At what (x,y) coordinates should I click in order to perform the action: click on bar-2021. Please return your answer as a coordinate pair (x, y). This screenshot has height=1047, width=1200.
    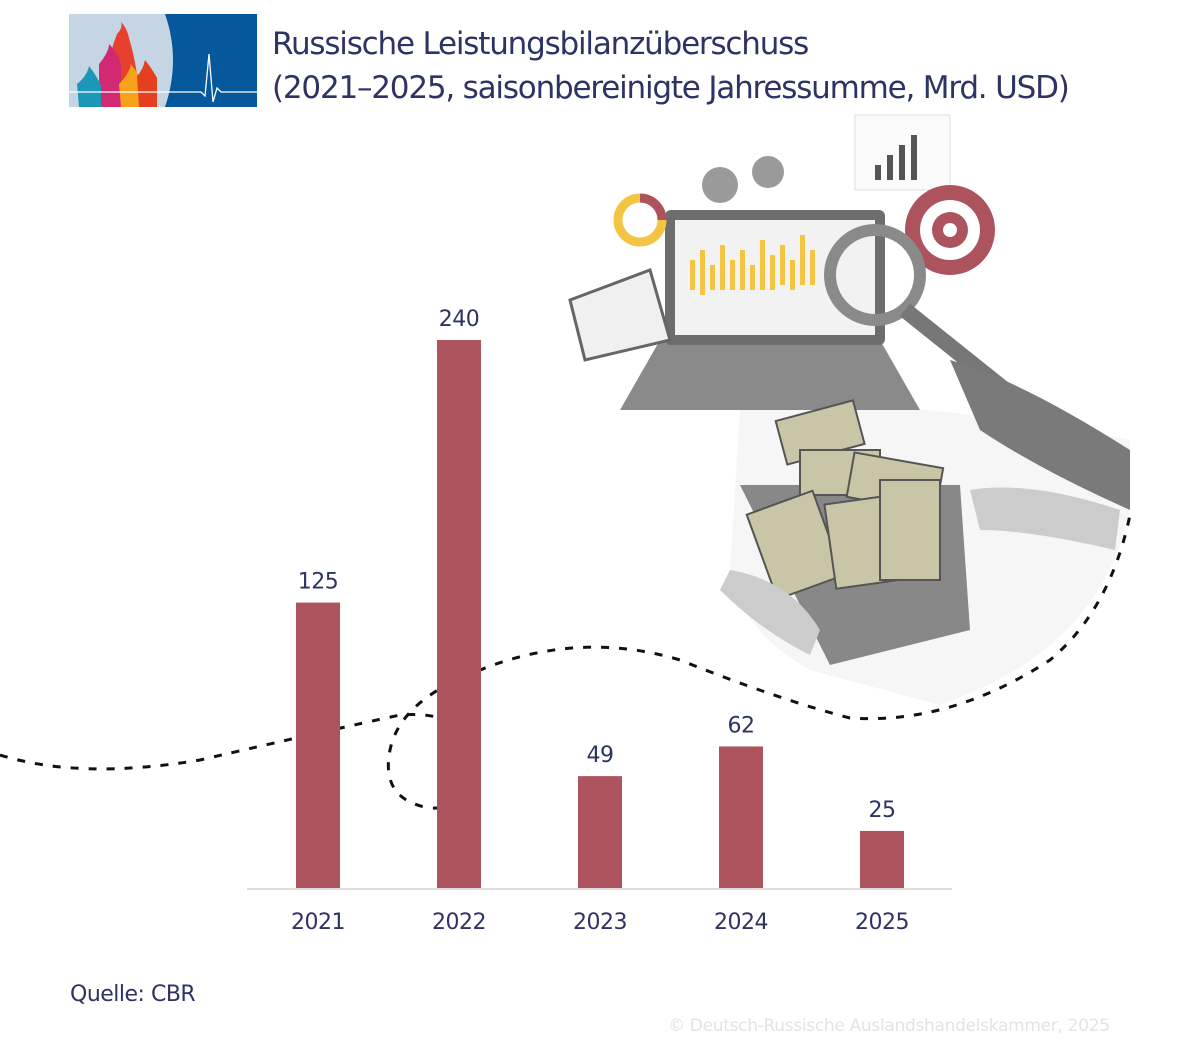
    Looking at the image, I should click on (318, 745).